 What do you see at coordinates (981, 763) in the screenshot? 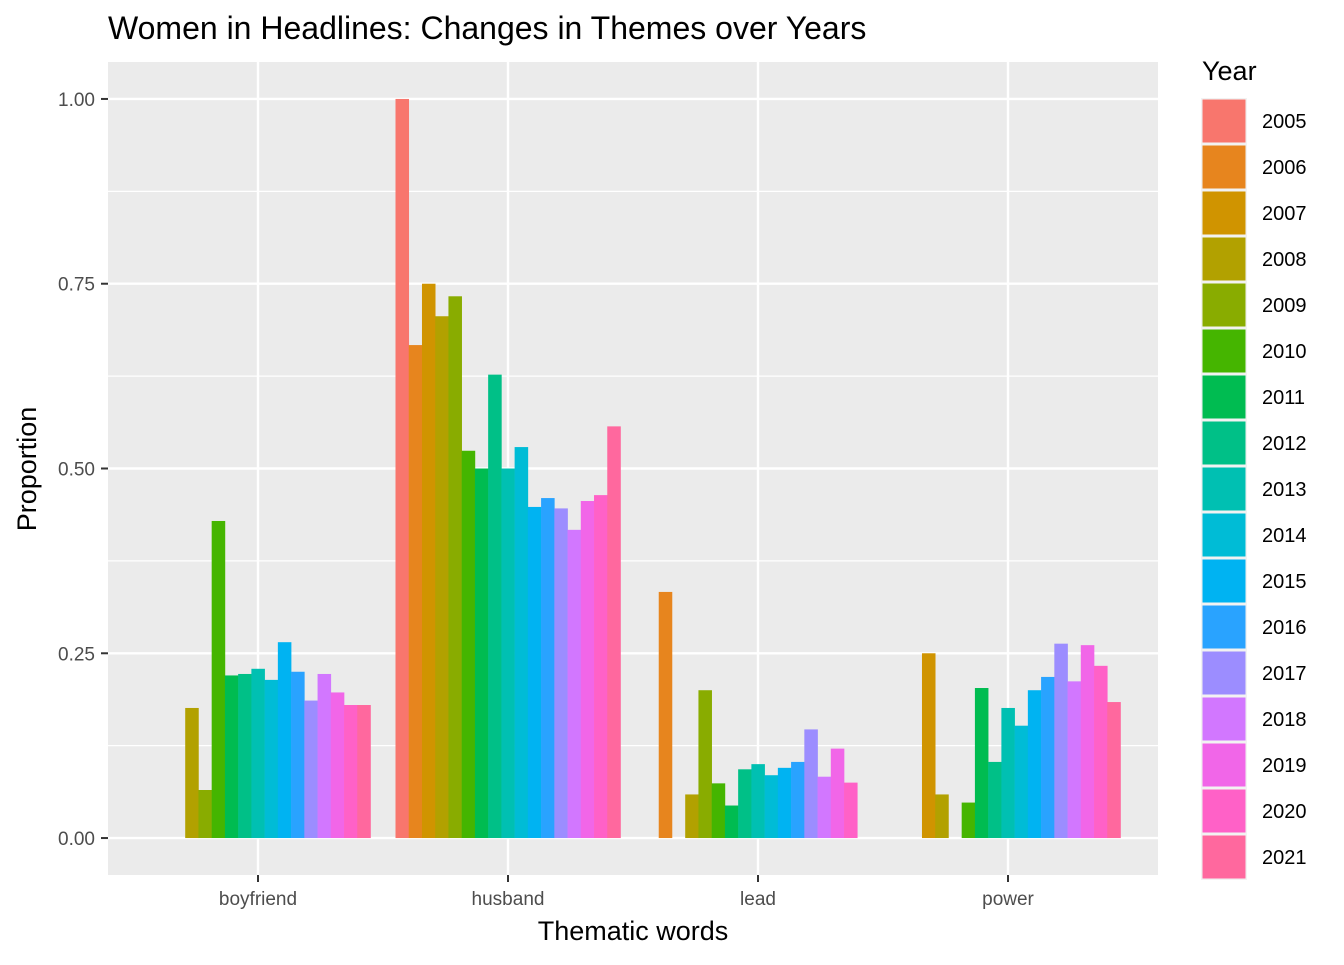
I see `bar-power-2011` at bounding box center [981, 763].